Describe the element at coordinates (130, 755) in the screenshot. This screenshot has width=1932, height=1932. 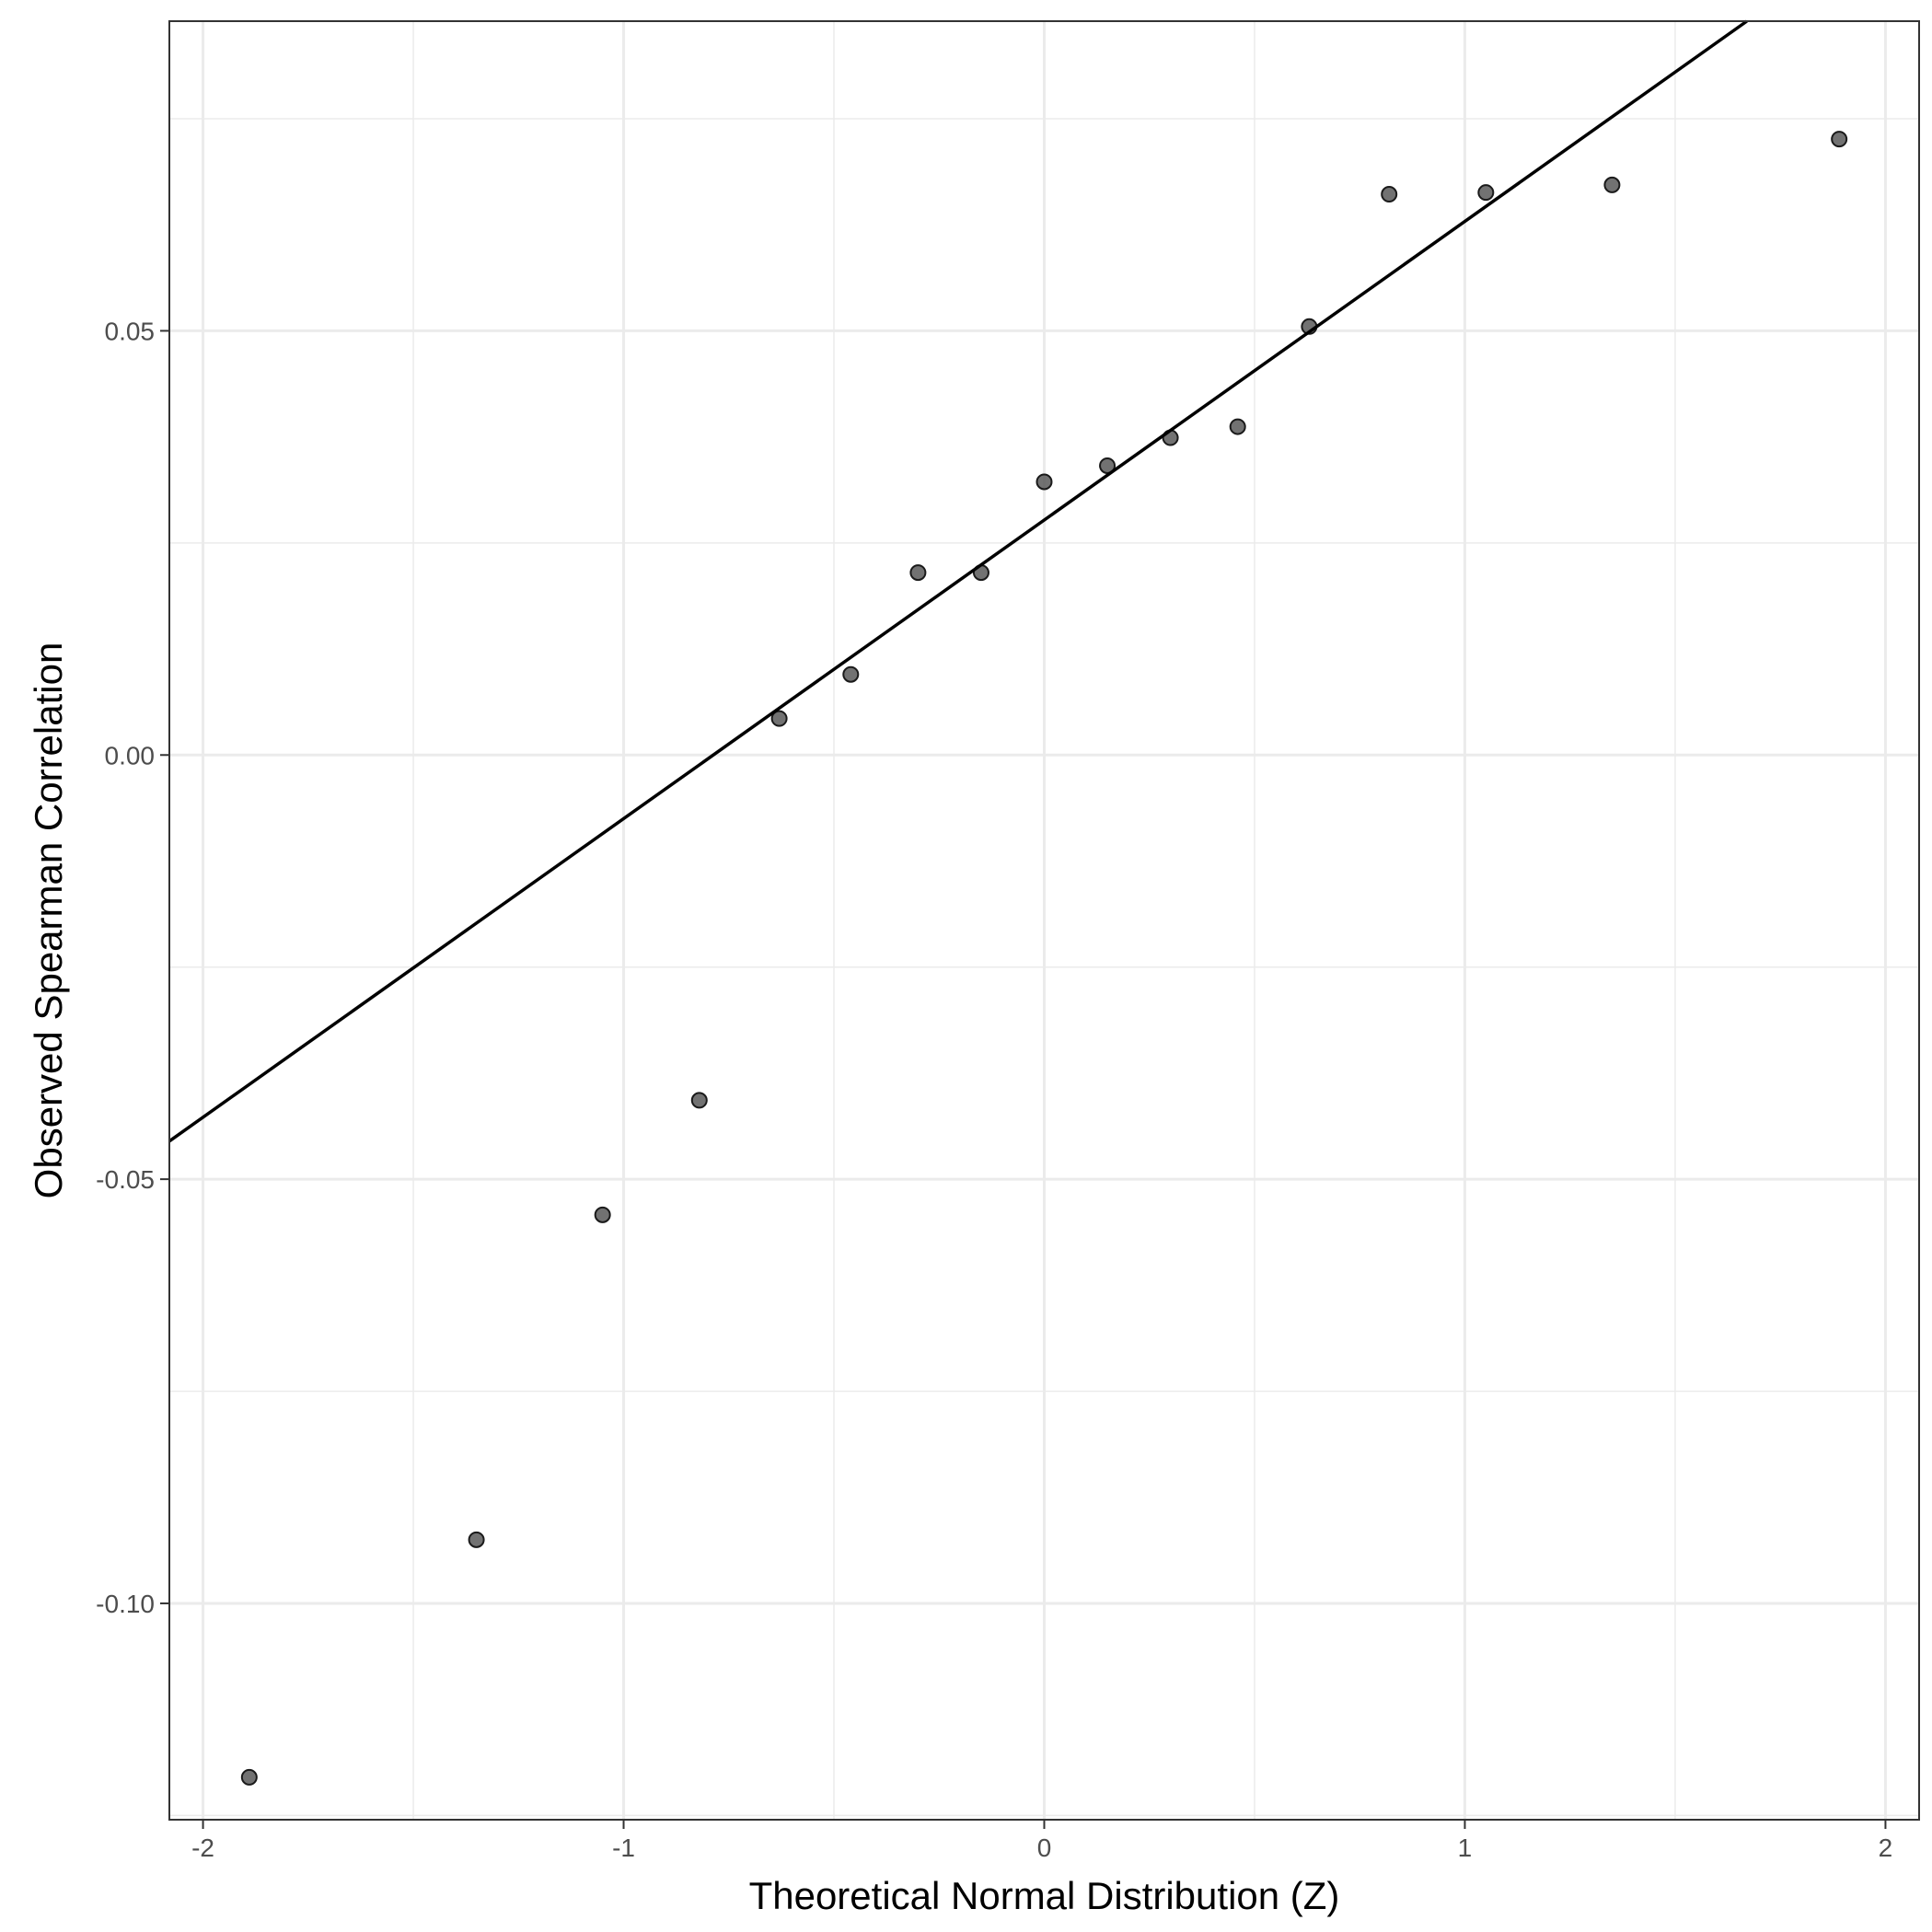
I see `y-tick-label: 0.00` at that location.